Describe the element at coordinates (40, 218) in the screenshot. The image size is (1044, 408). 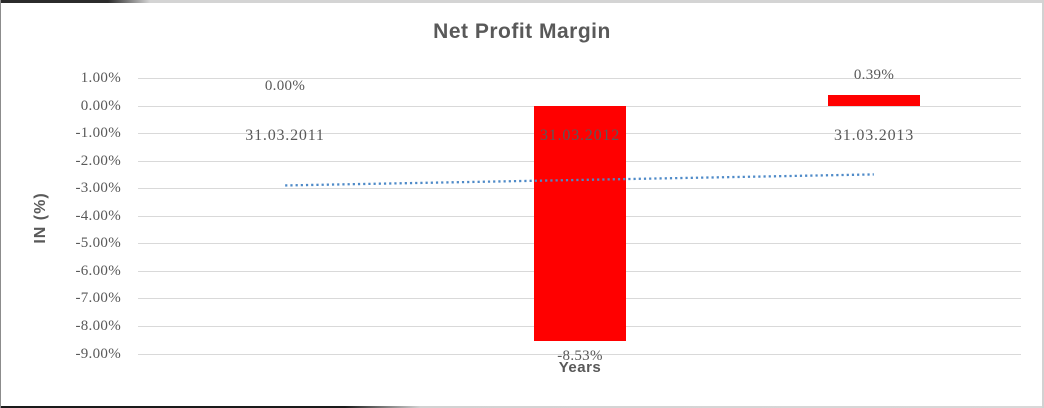
I see `y-axis-title: IN (%)` at that location.